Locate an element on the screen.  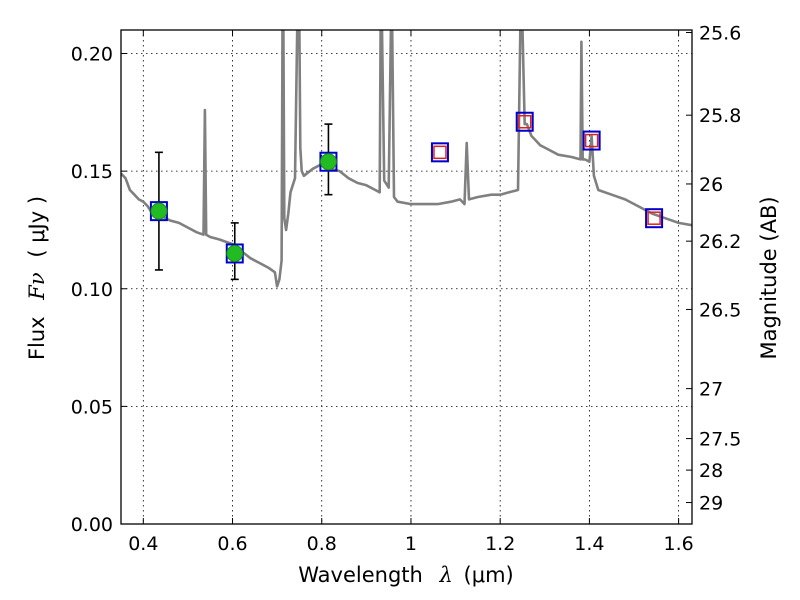
y2-tick-label: 26 is located at coordinates (711, 185).